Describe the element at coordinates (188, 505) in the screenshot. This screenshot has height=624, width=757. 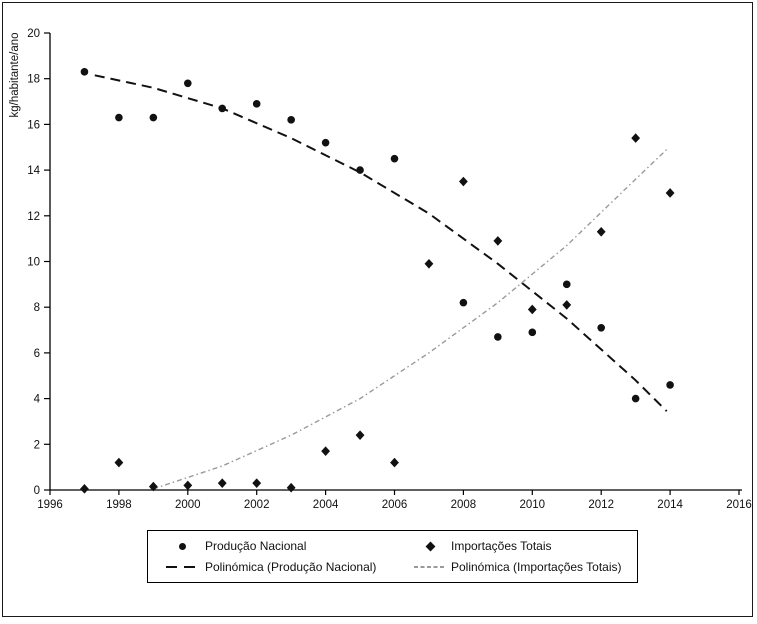
I see `x-tick-label: 2000` at that location.